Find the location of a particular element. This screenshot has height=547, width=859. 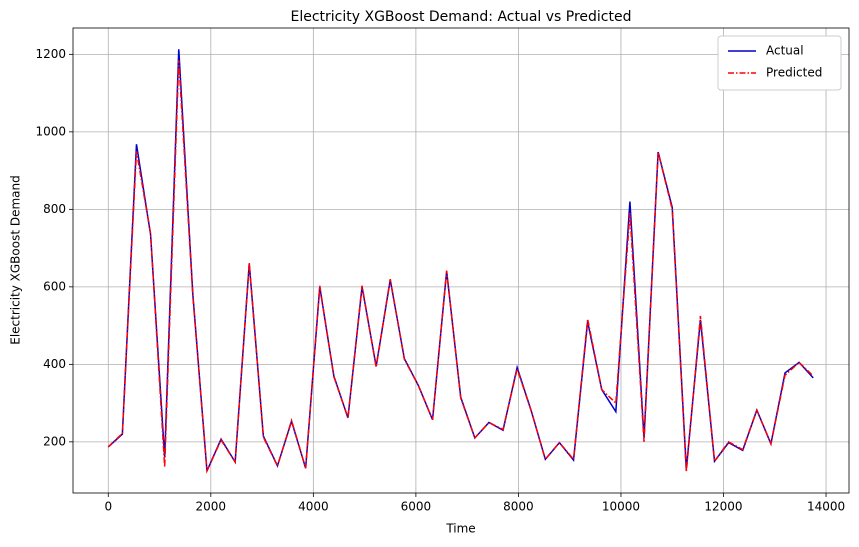

x-tick-label: 6000 is located at coordinates (416, 507).